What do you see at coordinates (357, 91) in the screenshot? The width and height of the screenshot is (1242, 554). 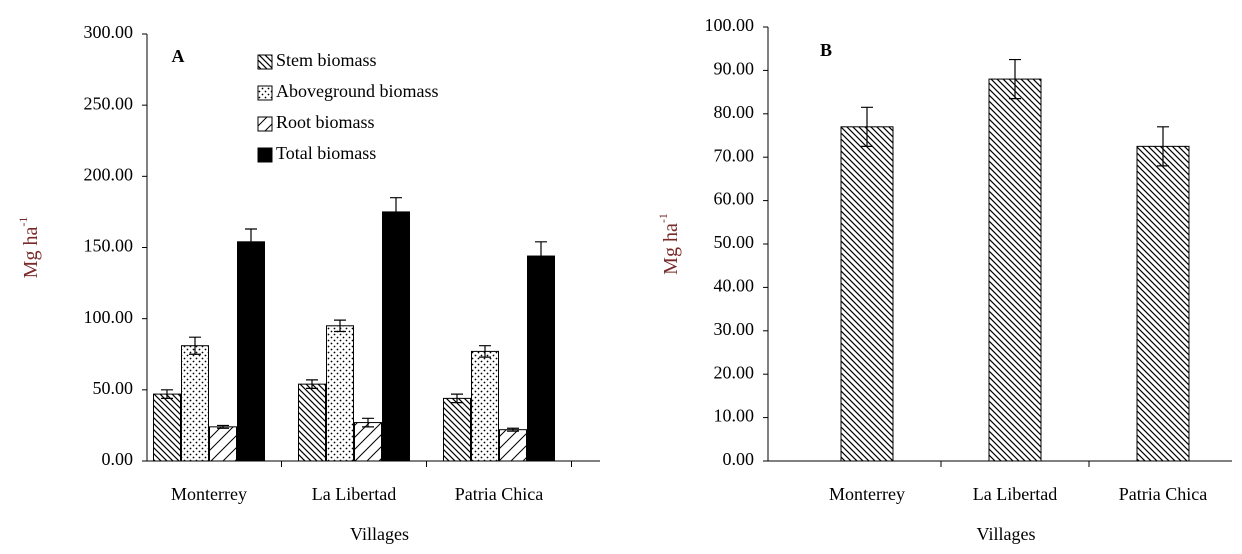 I see `legend-label: Aboveground biomass` at bounding box center [357, 91].